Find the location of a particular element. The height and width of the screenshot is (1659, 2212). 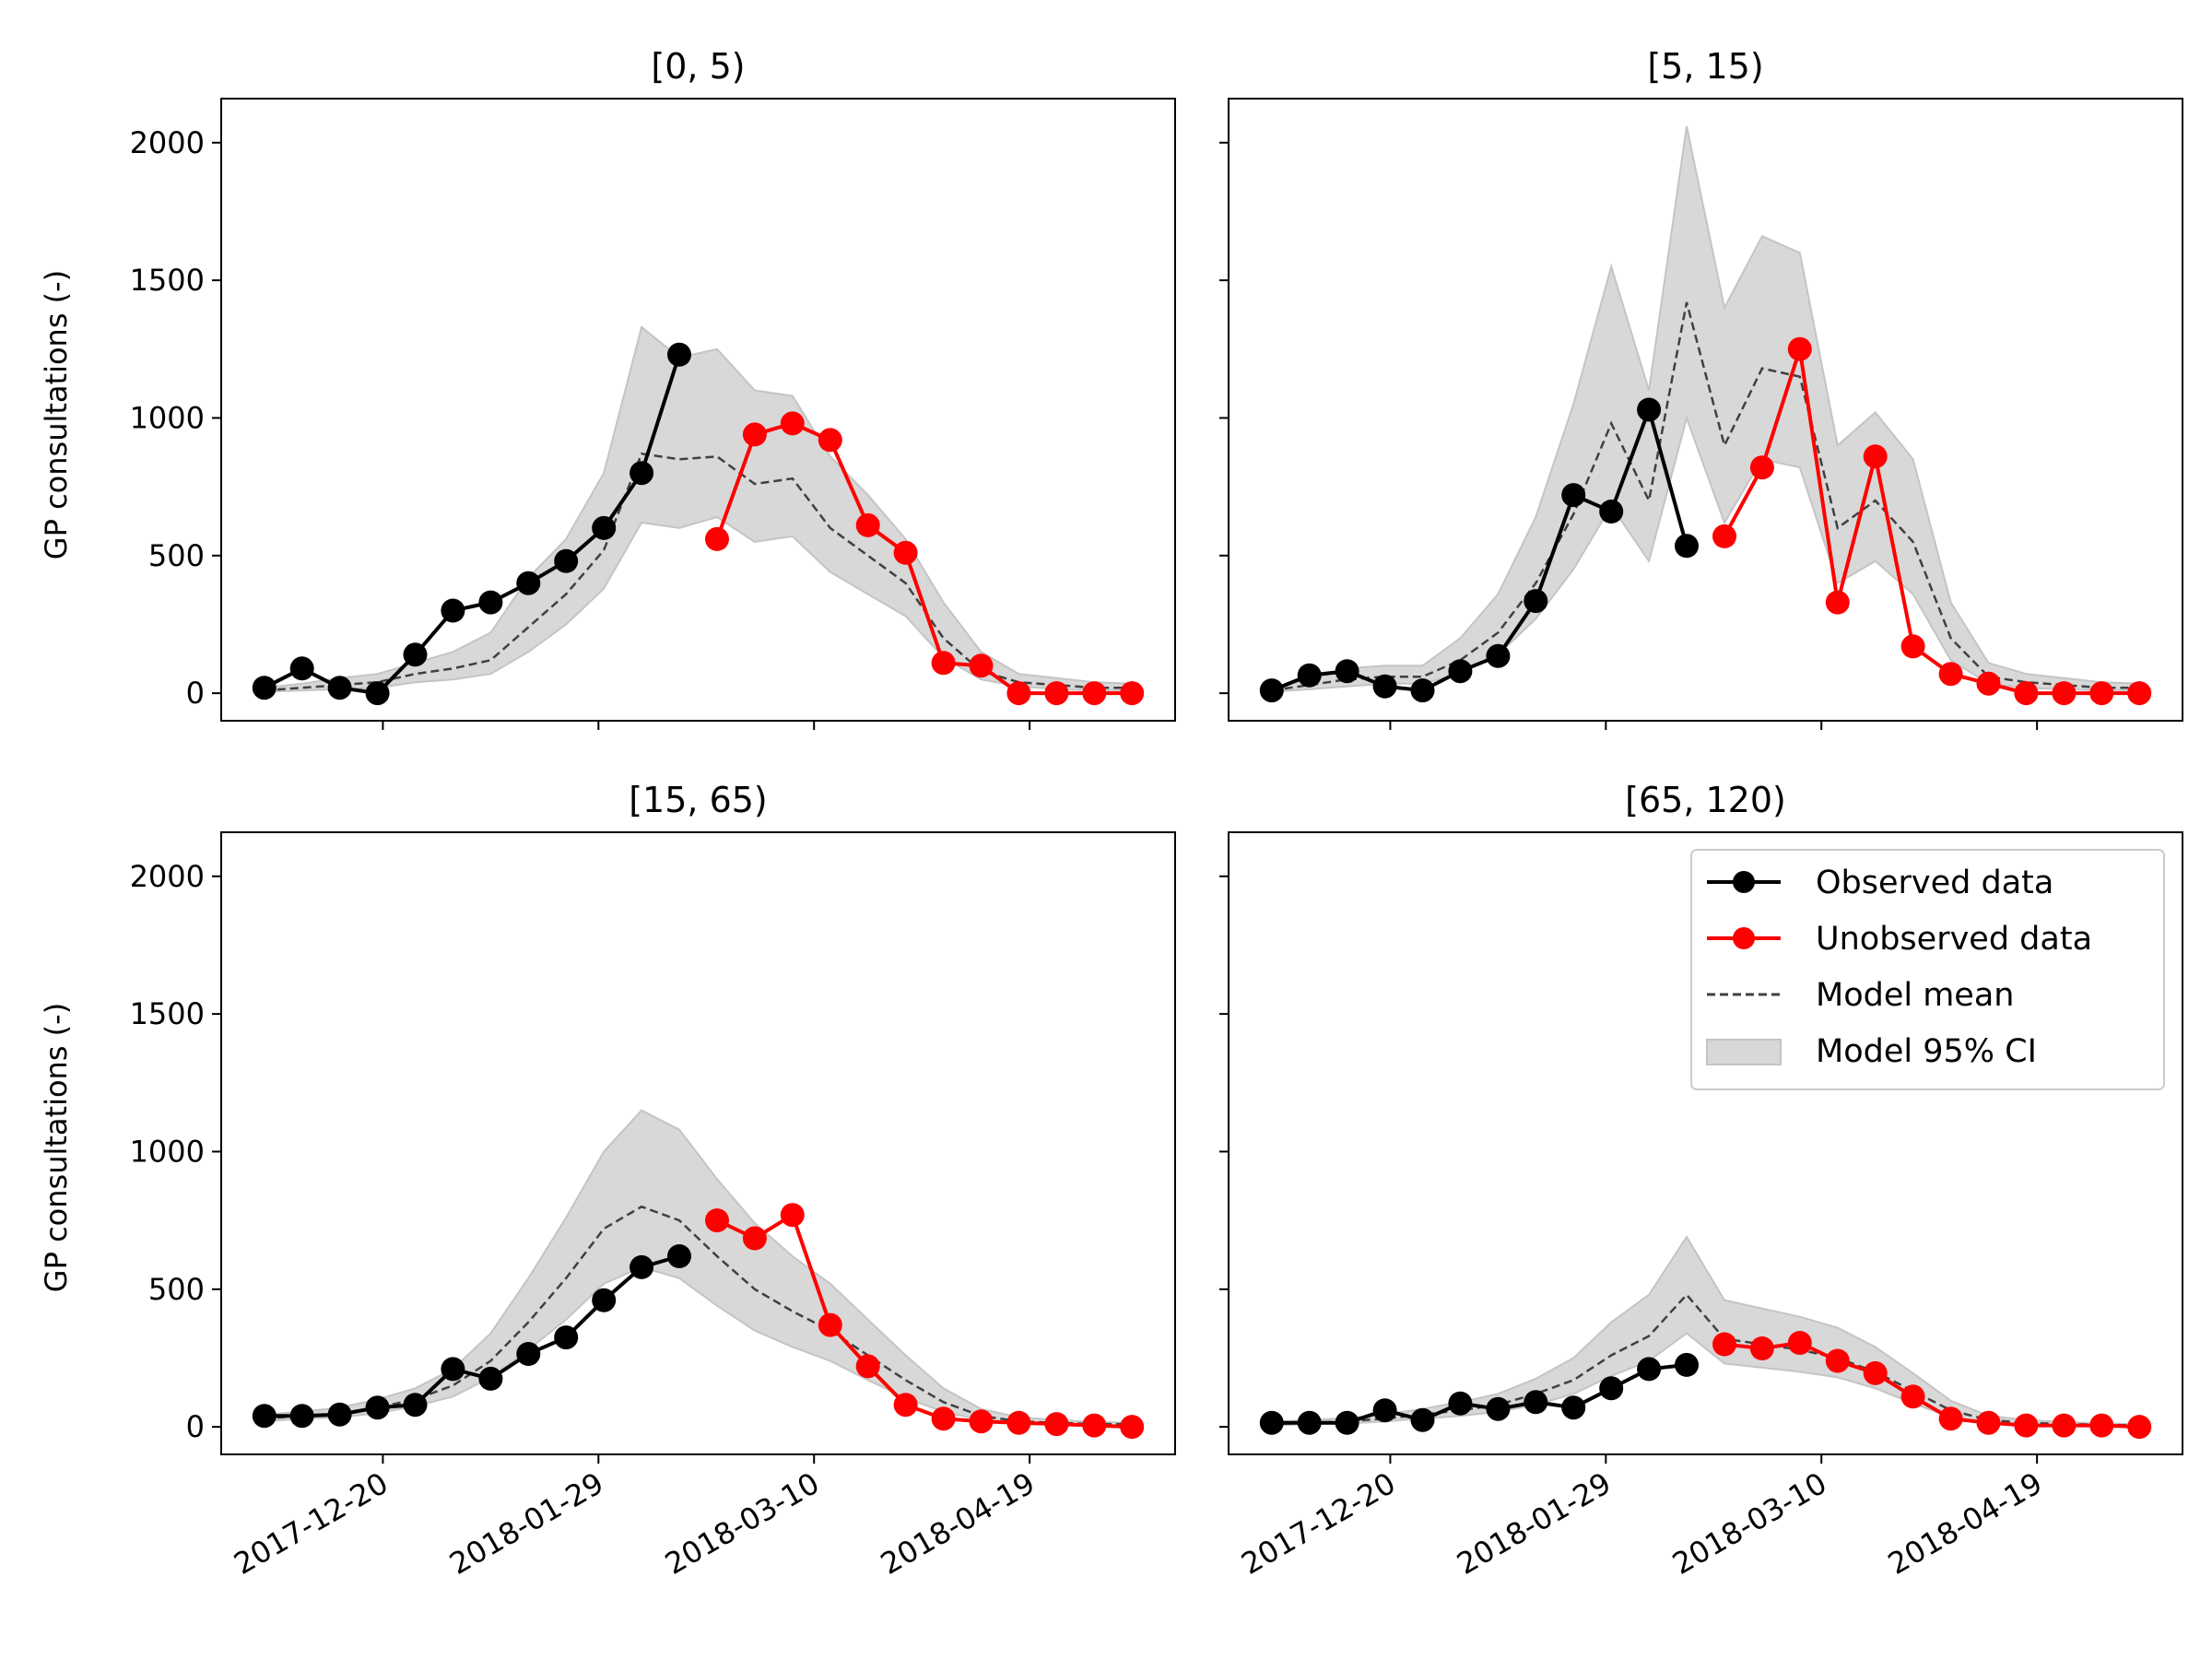

legend-ci-swatch is located at coordinates (1744, 1052).